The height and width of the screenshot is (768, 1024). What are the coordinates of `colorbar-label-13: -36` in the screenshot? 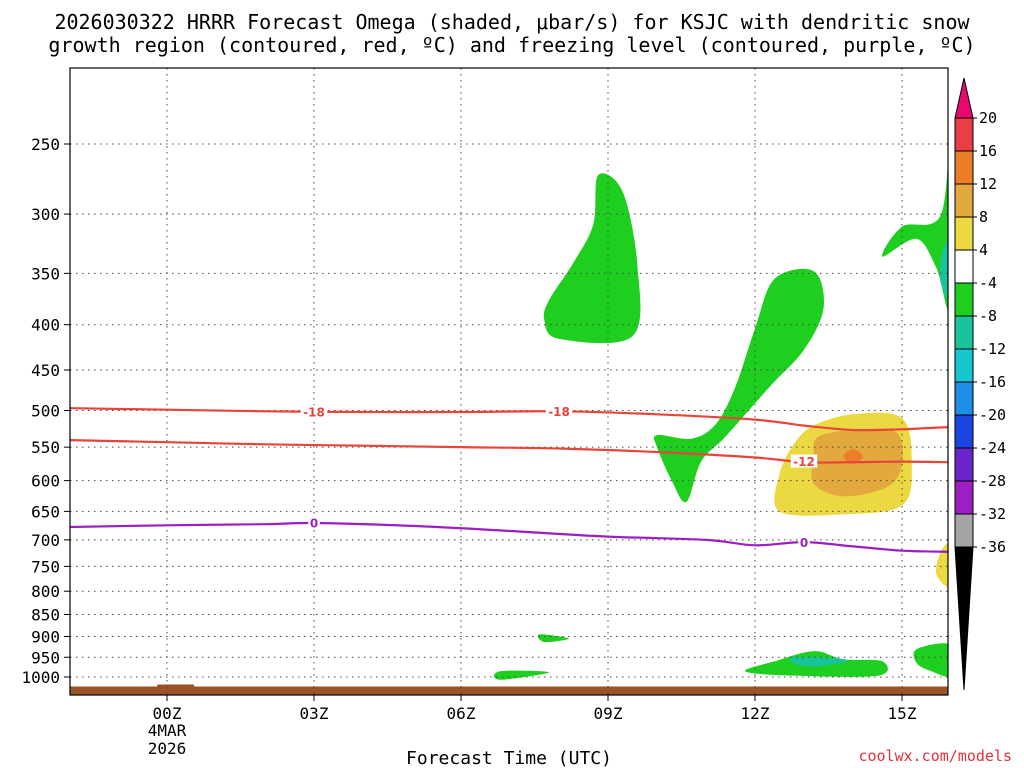 It's located at (992, 547).